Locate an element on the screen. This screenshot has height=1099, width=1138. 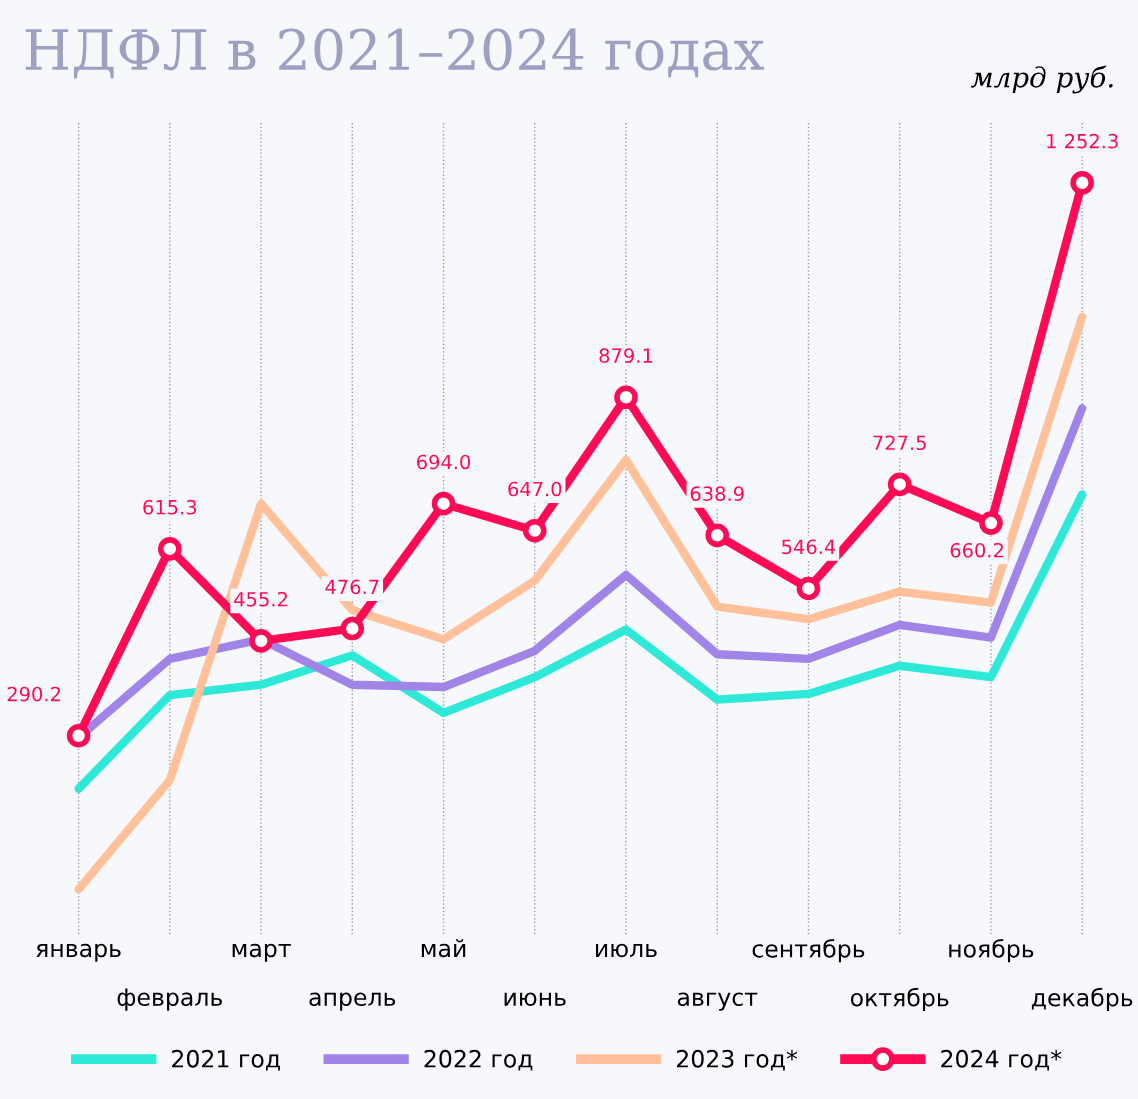
data-label: 546.4 is located at coordinates (809, 547).